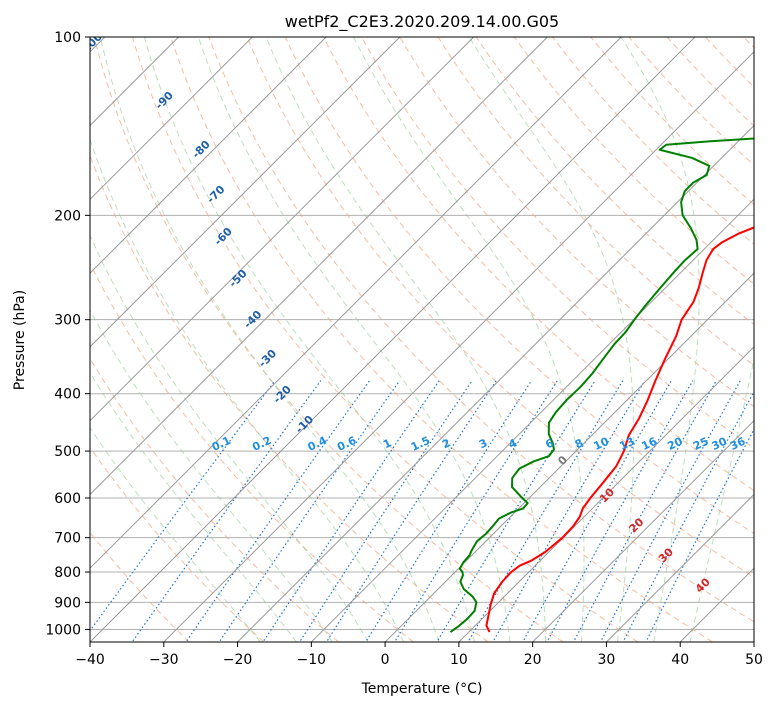 This screenshot has height=708, width=775. Describe the element at coordinates (164, 660) in the screenshot. I see `x-tick-label: −30` at that location.